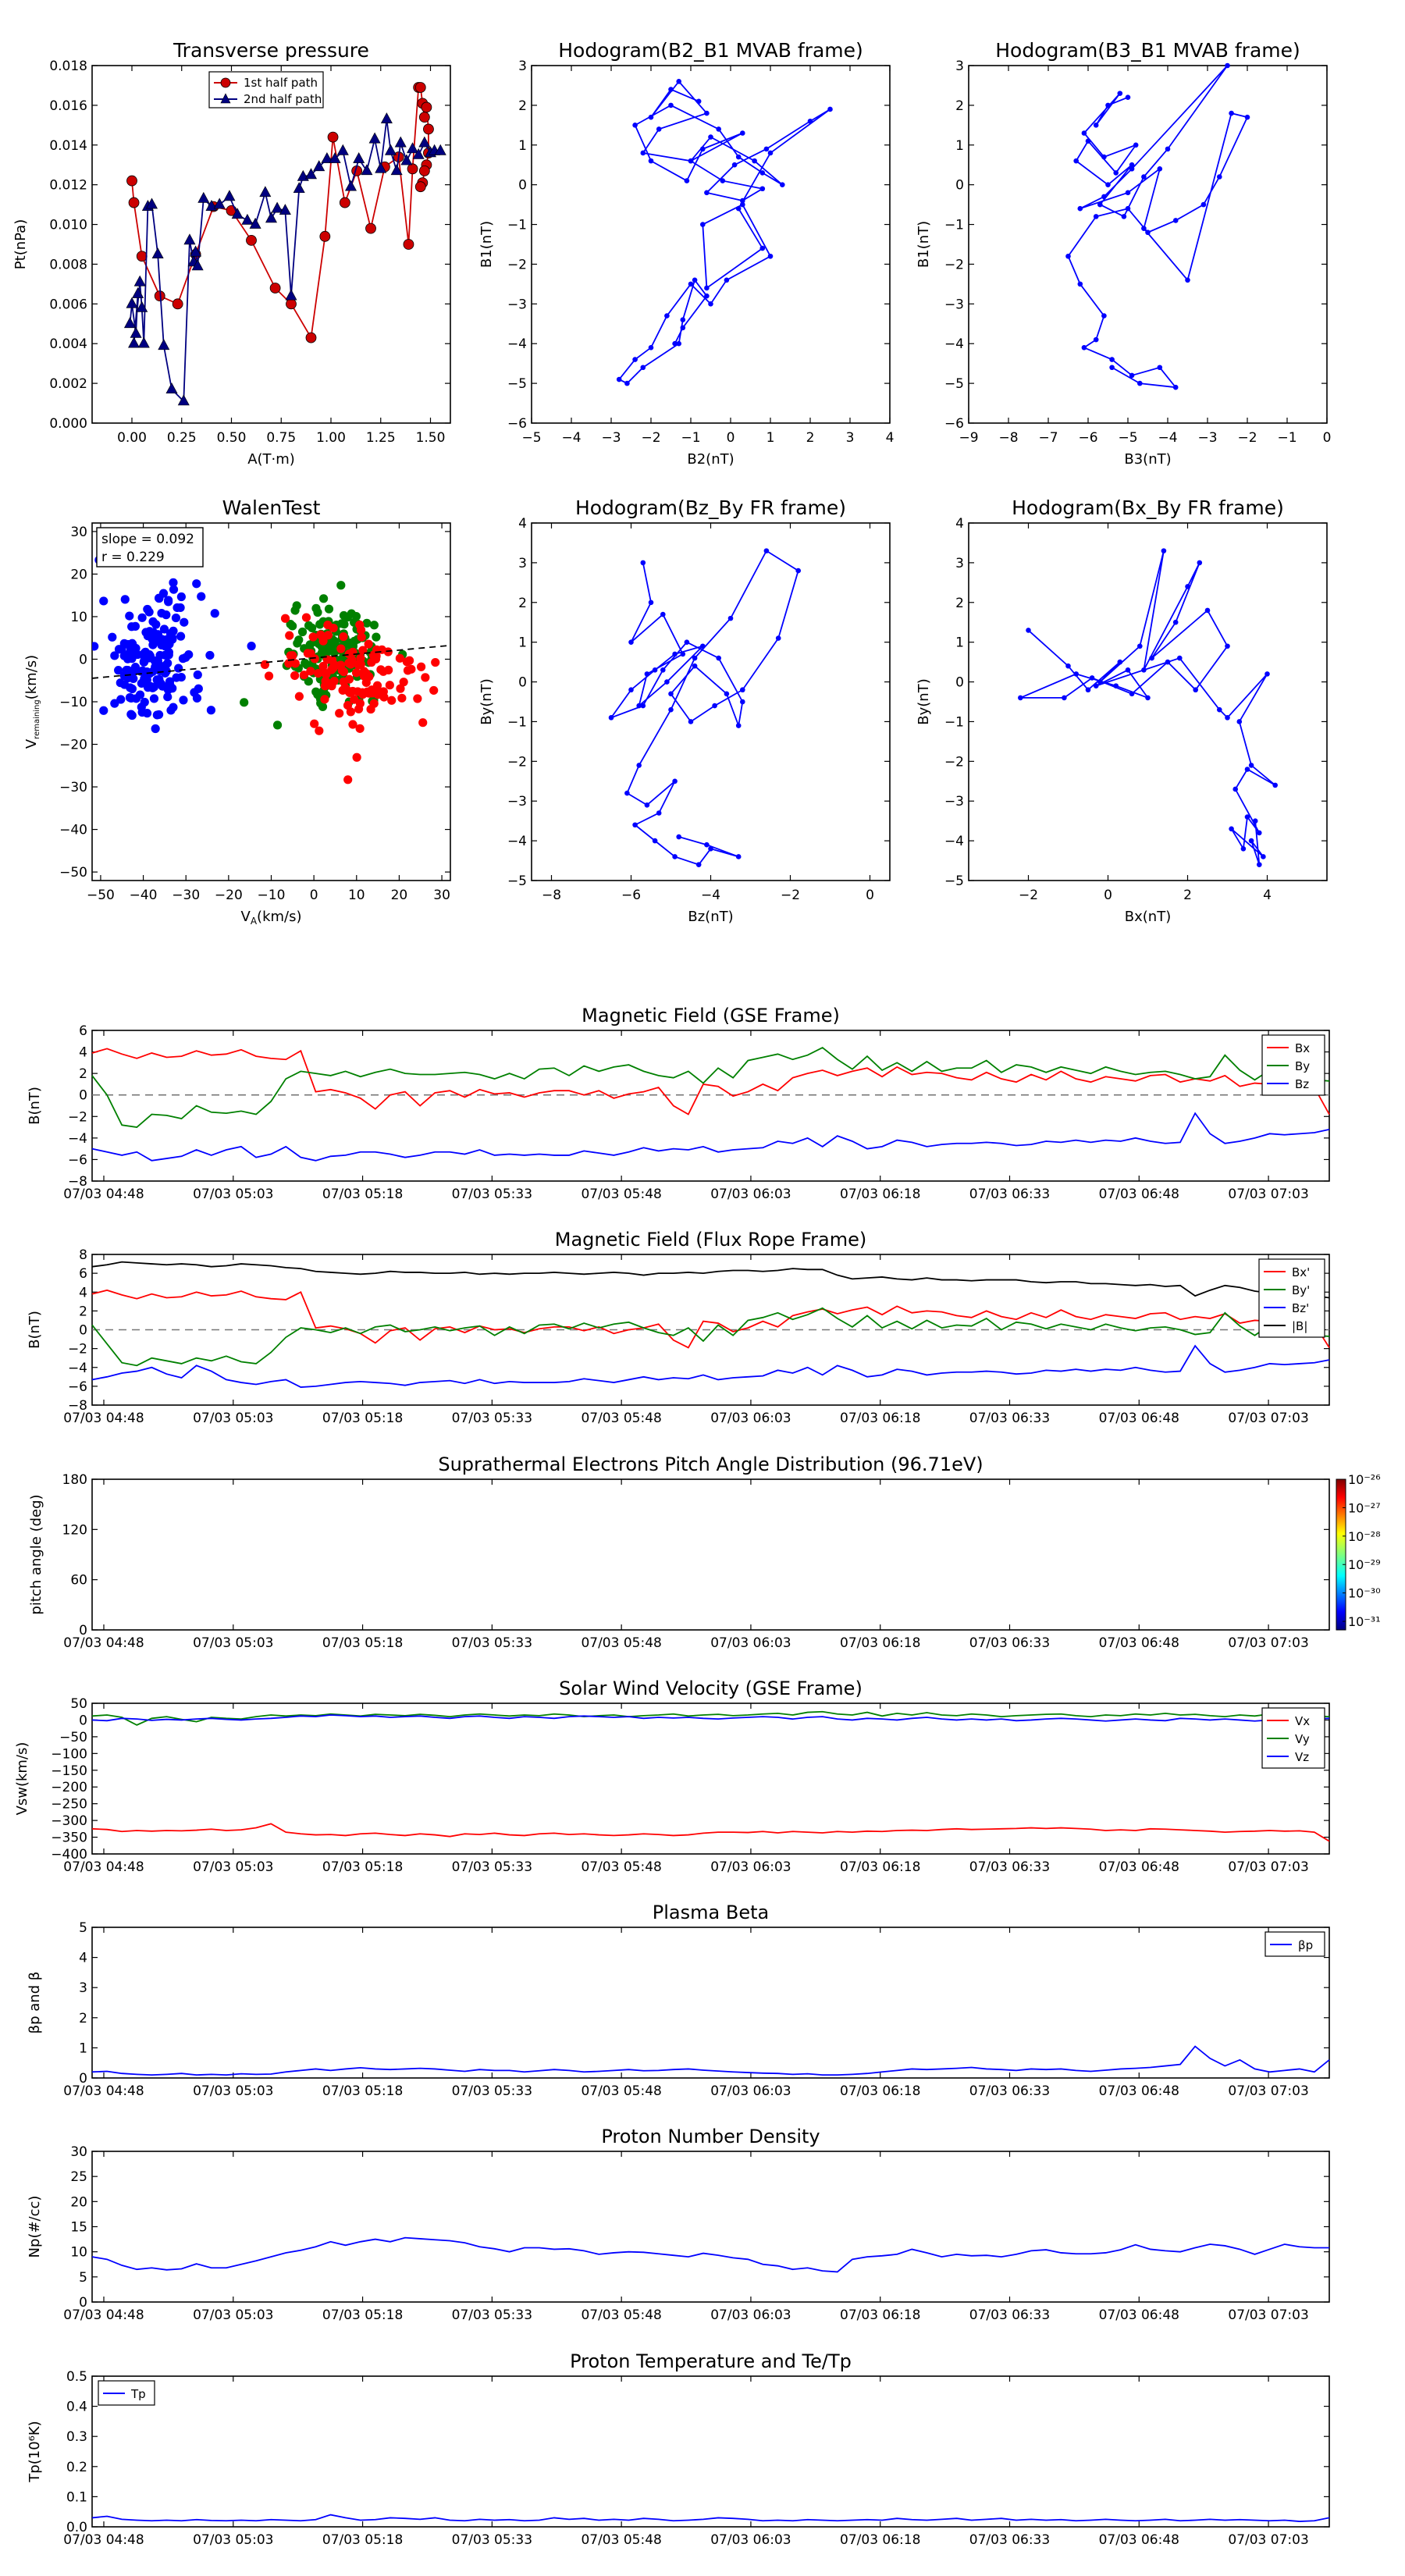 The height and width of the screenshot is (2576, 1405). I want to click on solar-wind-velocity-title: Solar Wind Velocity (GSE Frame), so click(711, 1688).